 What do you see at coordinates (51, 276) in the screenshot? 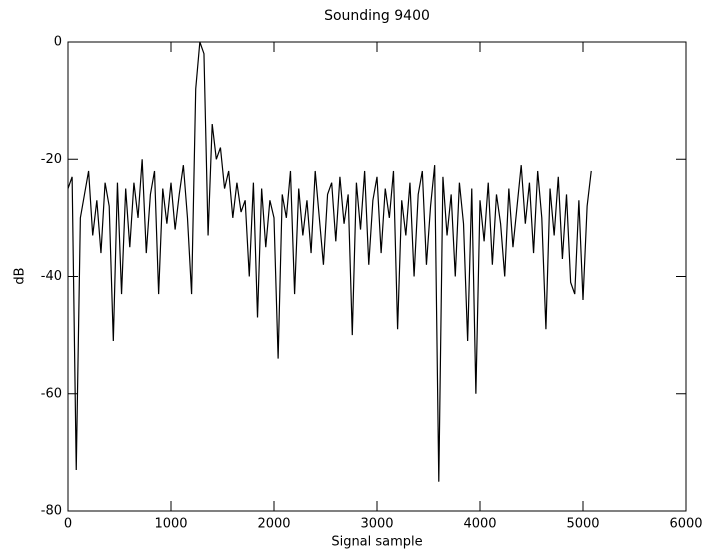
I see `y-tick-label: -40` at bounding box center [51, 276].